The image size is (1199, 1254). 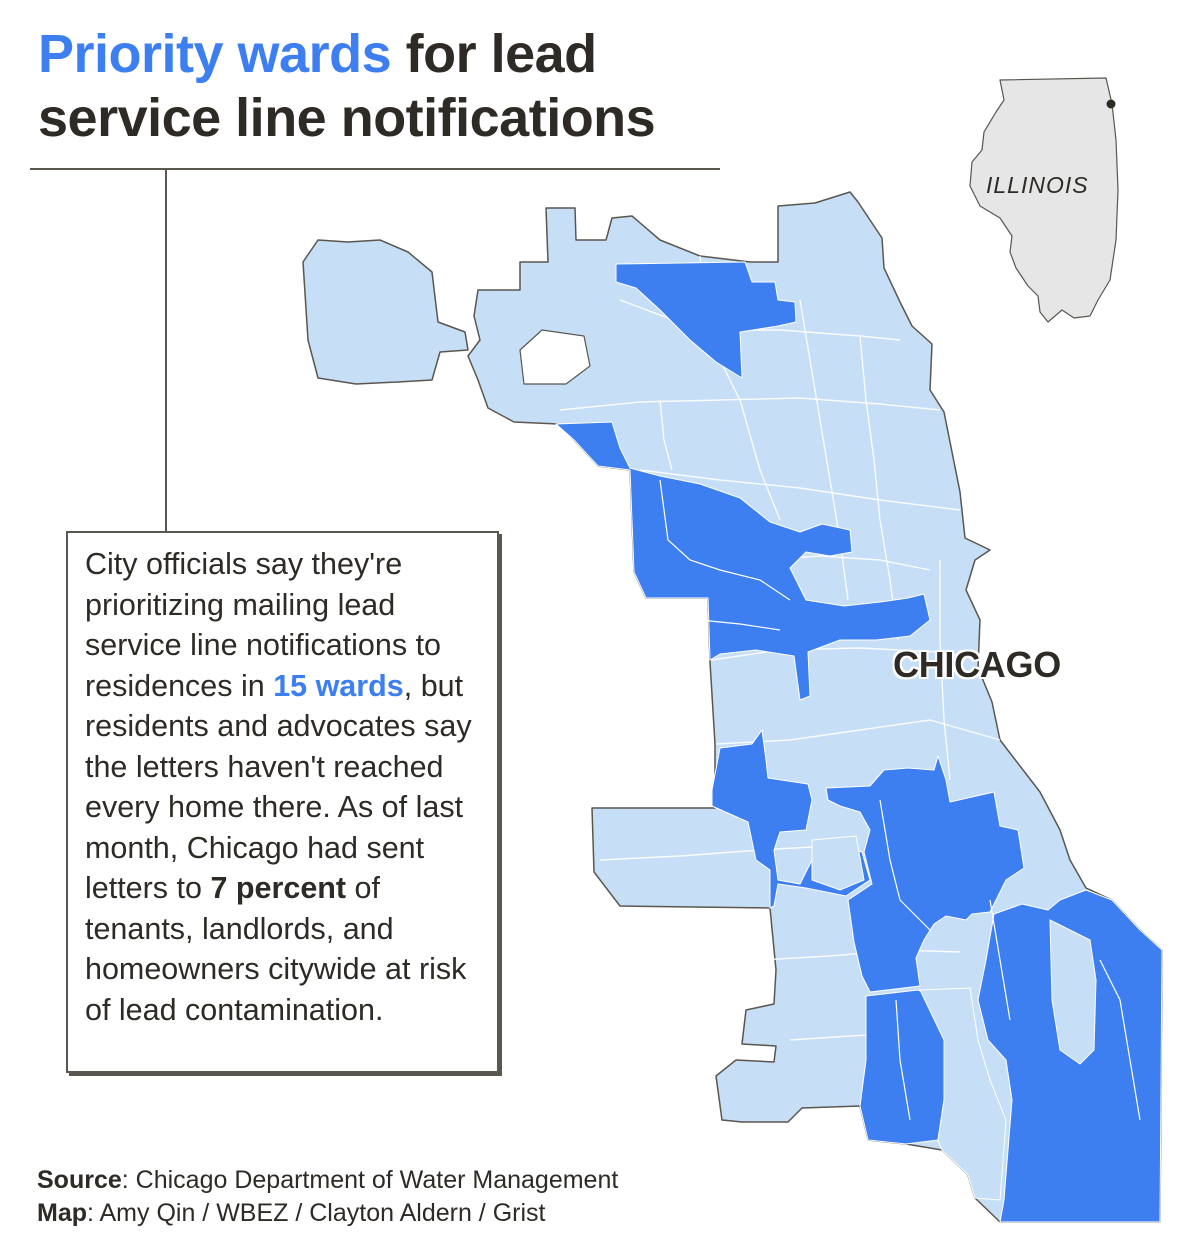 I want to click on priority-ward-north, so click(x=706, y=320).